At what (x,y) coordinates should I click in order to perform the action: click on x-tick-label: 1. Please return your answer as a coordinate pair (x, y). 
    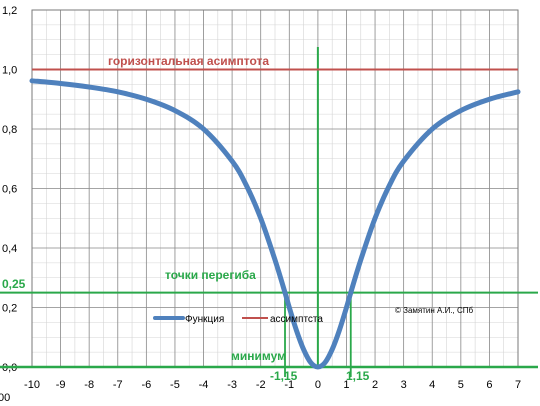
    Looking at the image, I should click on (346, 385).